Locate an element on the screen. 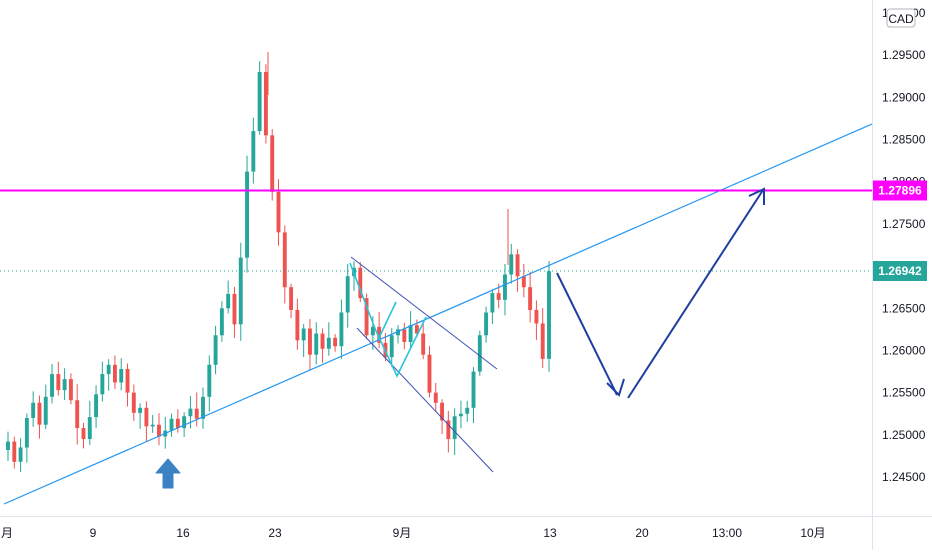 The height and width of the screenshot is (555, 932). current-price-badge-bg is located at coordinates (900, 270).